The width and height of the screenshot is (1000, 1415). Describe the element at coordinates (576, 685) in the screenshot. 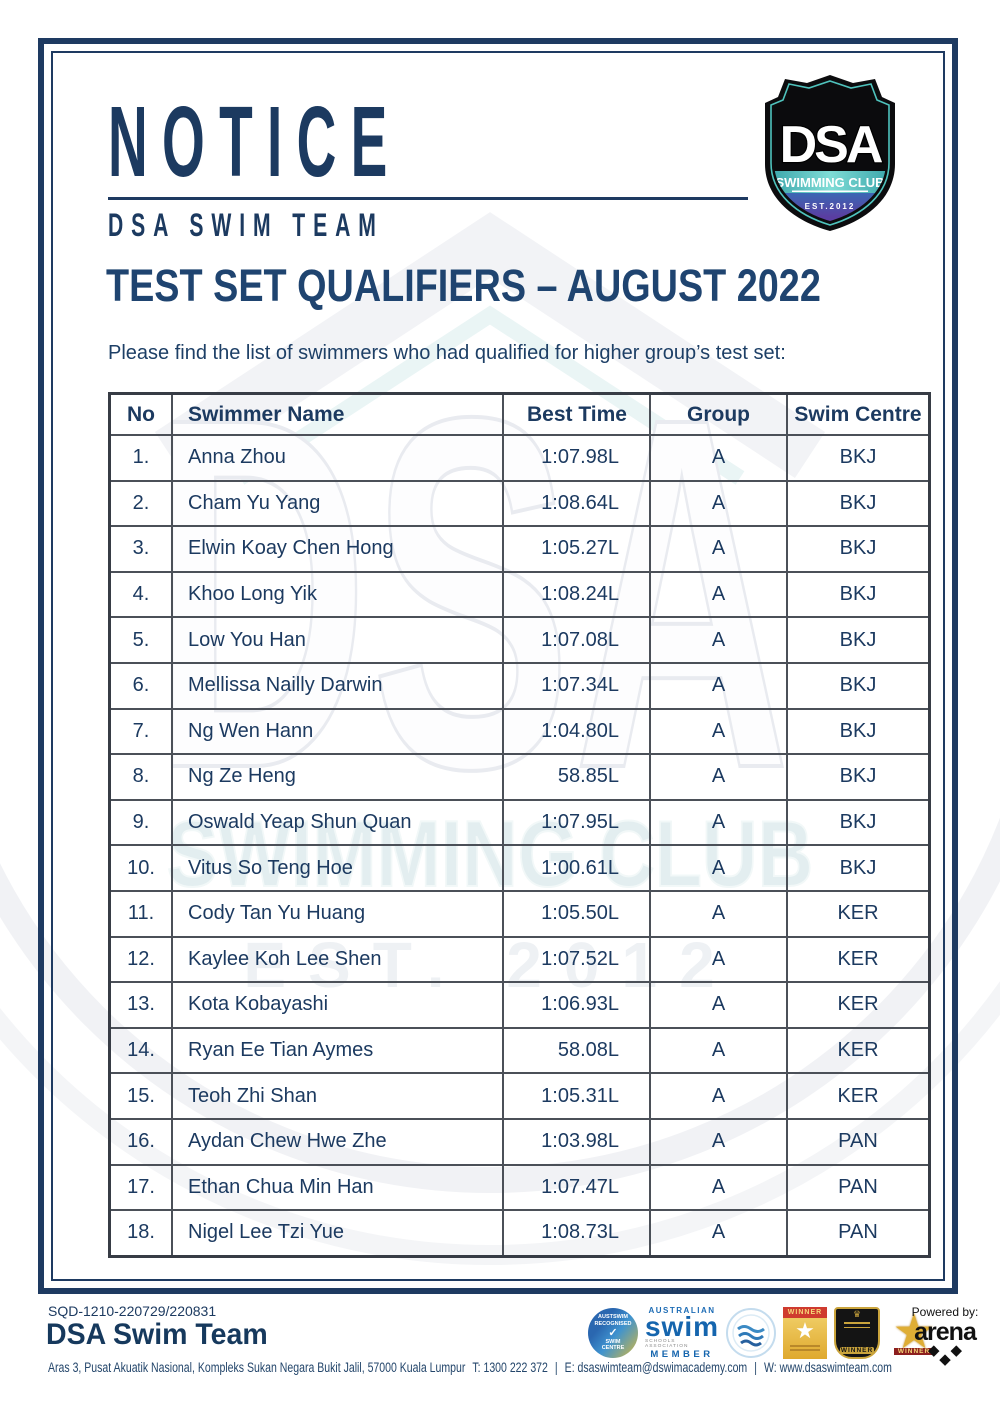

I see `cell-best-time: 1:07.34L` at that location.